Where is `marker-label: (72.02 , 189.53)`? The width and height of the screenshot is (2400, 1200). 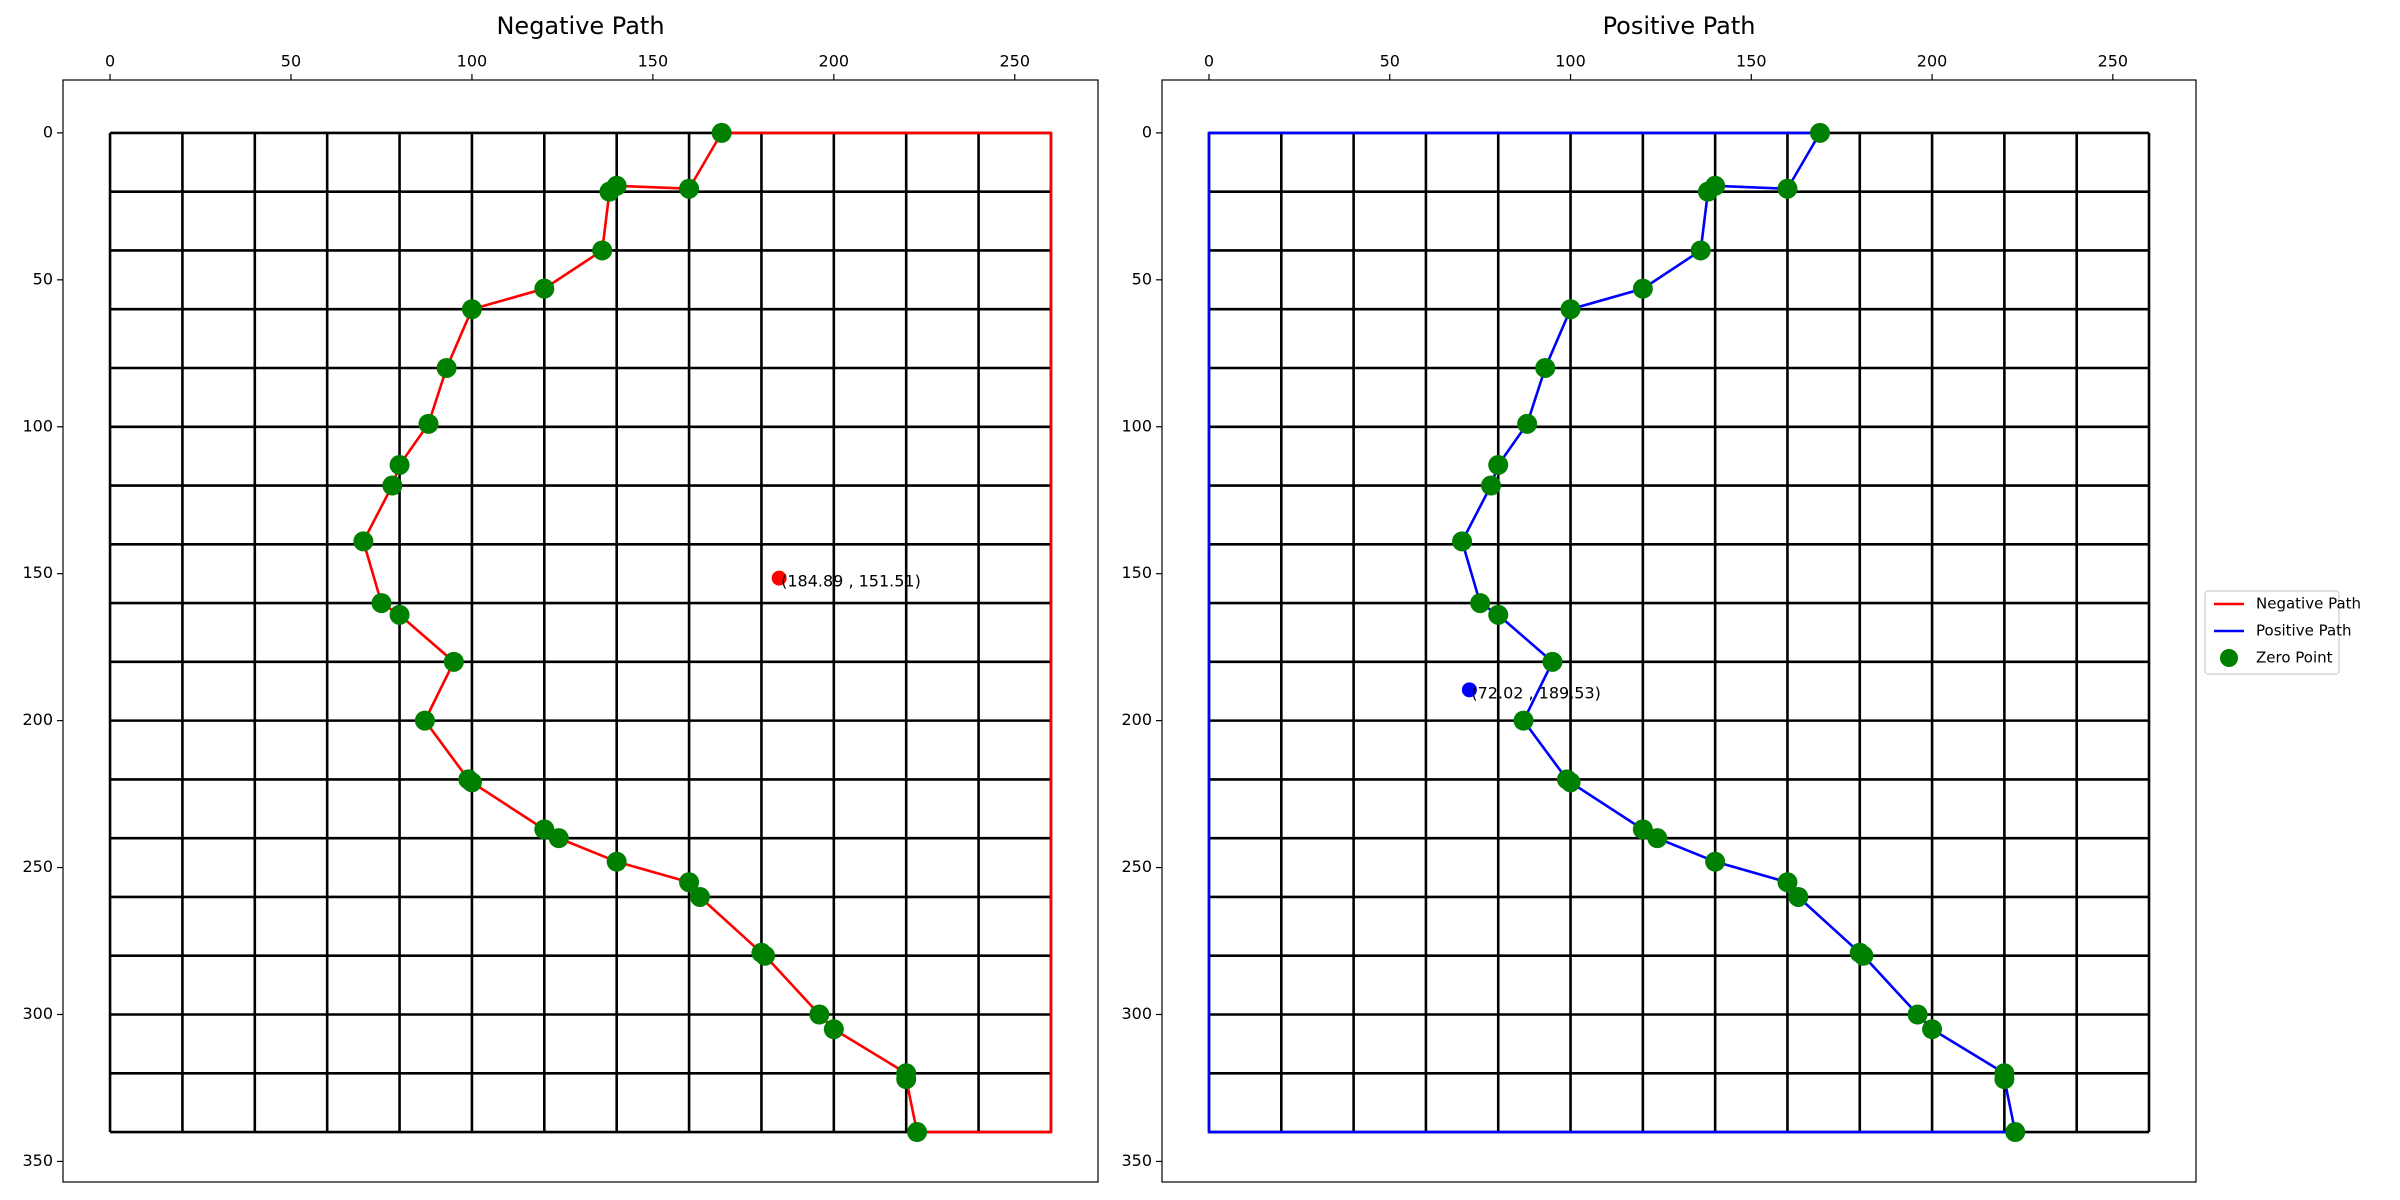
marker-label: (72.02 , 189.53) is located at coordinates (1536, 692).